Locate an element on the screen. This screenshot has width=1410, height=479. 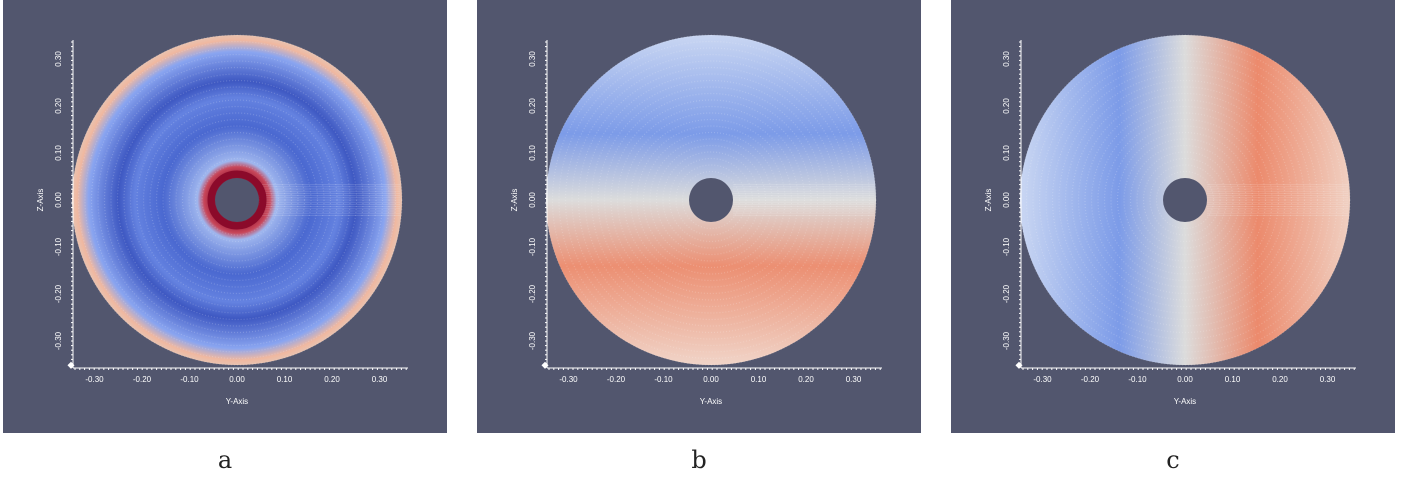
inner-ring is located at coordinates (237, 200).